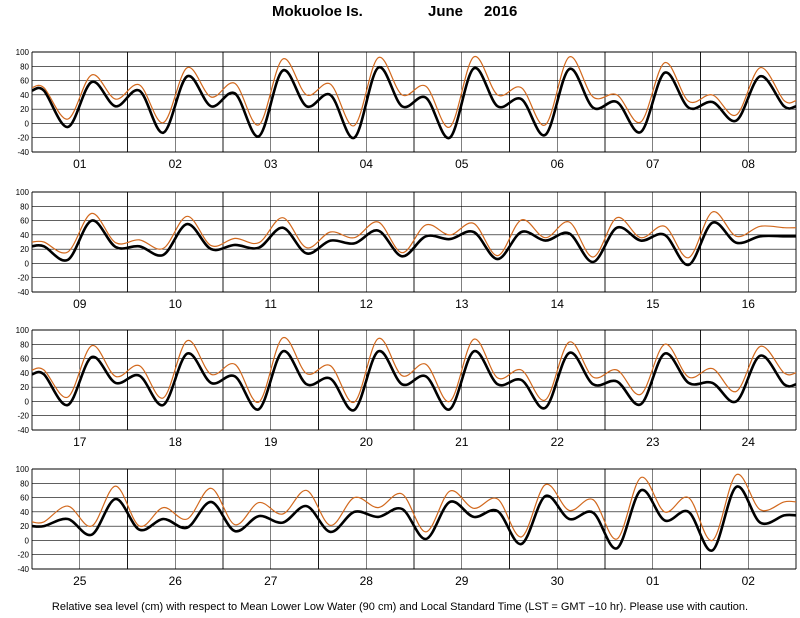  What do you see at coordinates (653, 442) in the screenshot?
I see `day-label: 23` at bounding box center [653, 442].